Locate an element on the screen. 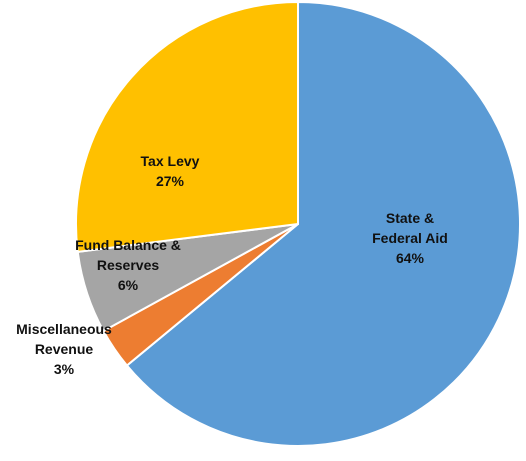 The image size is (526, 461). slice-name-label: Fund Balance & is located at coordinates (128, 245).